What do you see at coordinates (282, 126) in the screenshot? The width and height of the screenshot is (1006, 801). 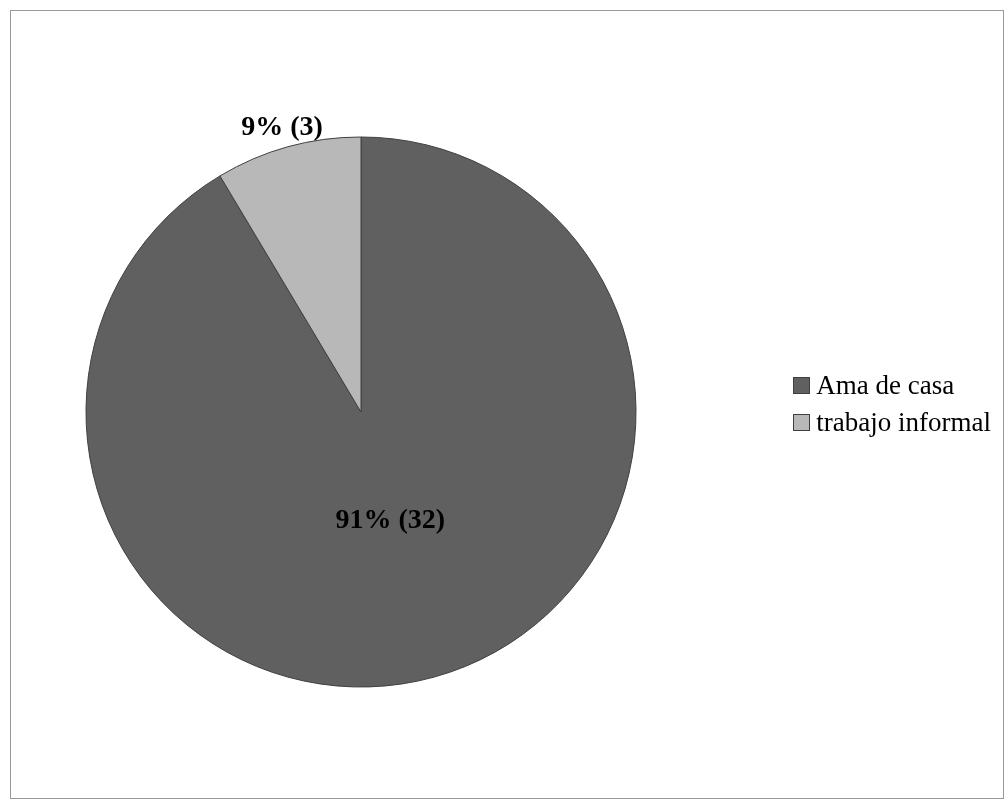 I see `data-label: 9% (3)` at bounding box center [282, 126].